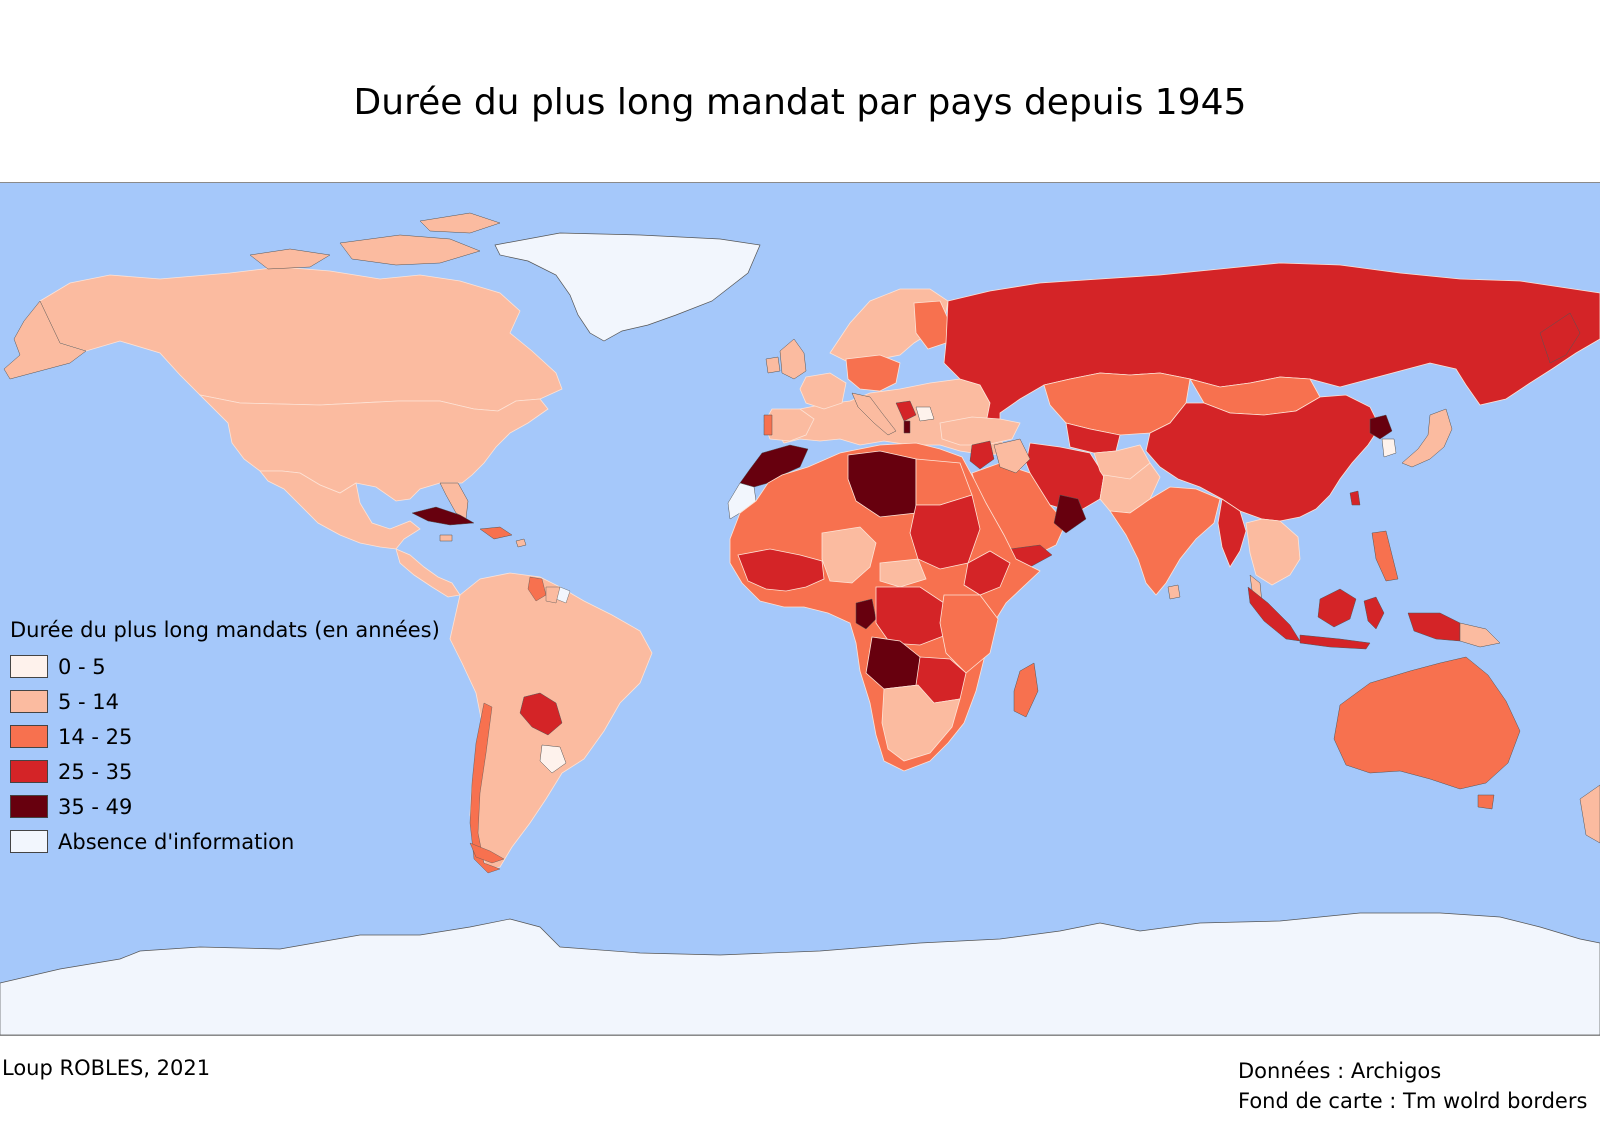  I want to click on italy, so click(874, 414).